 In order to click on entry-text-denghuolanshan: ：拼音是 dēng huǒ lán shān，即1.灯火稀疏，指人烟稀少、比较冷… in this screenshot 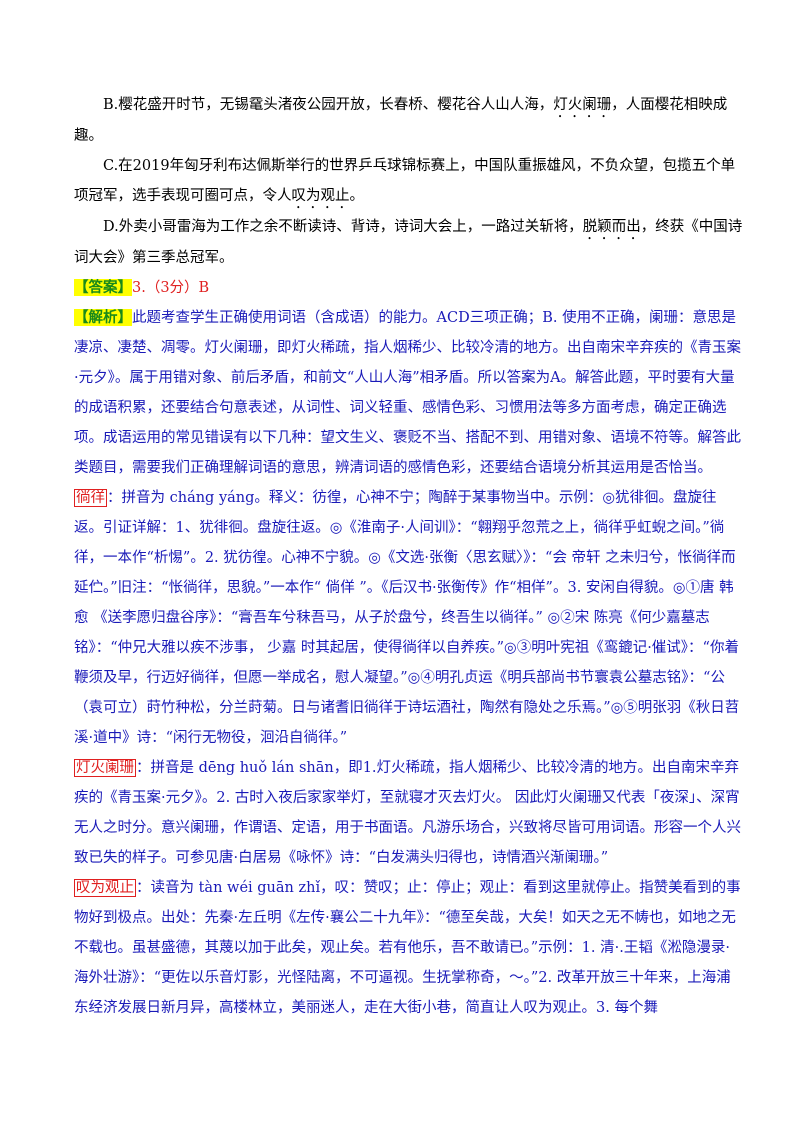, I will do `click(407, 813)`.